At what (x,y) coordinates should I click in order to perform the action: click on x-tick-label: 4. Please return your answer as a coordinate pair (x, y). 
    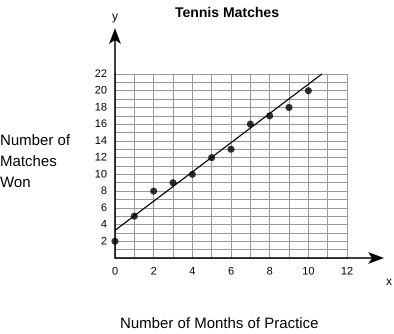
    Looking at the image, I should click on (192, 272).